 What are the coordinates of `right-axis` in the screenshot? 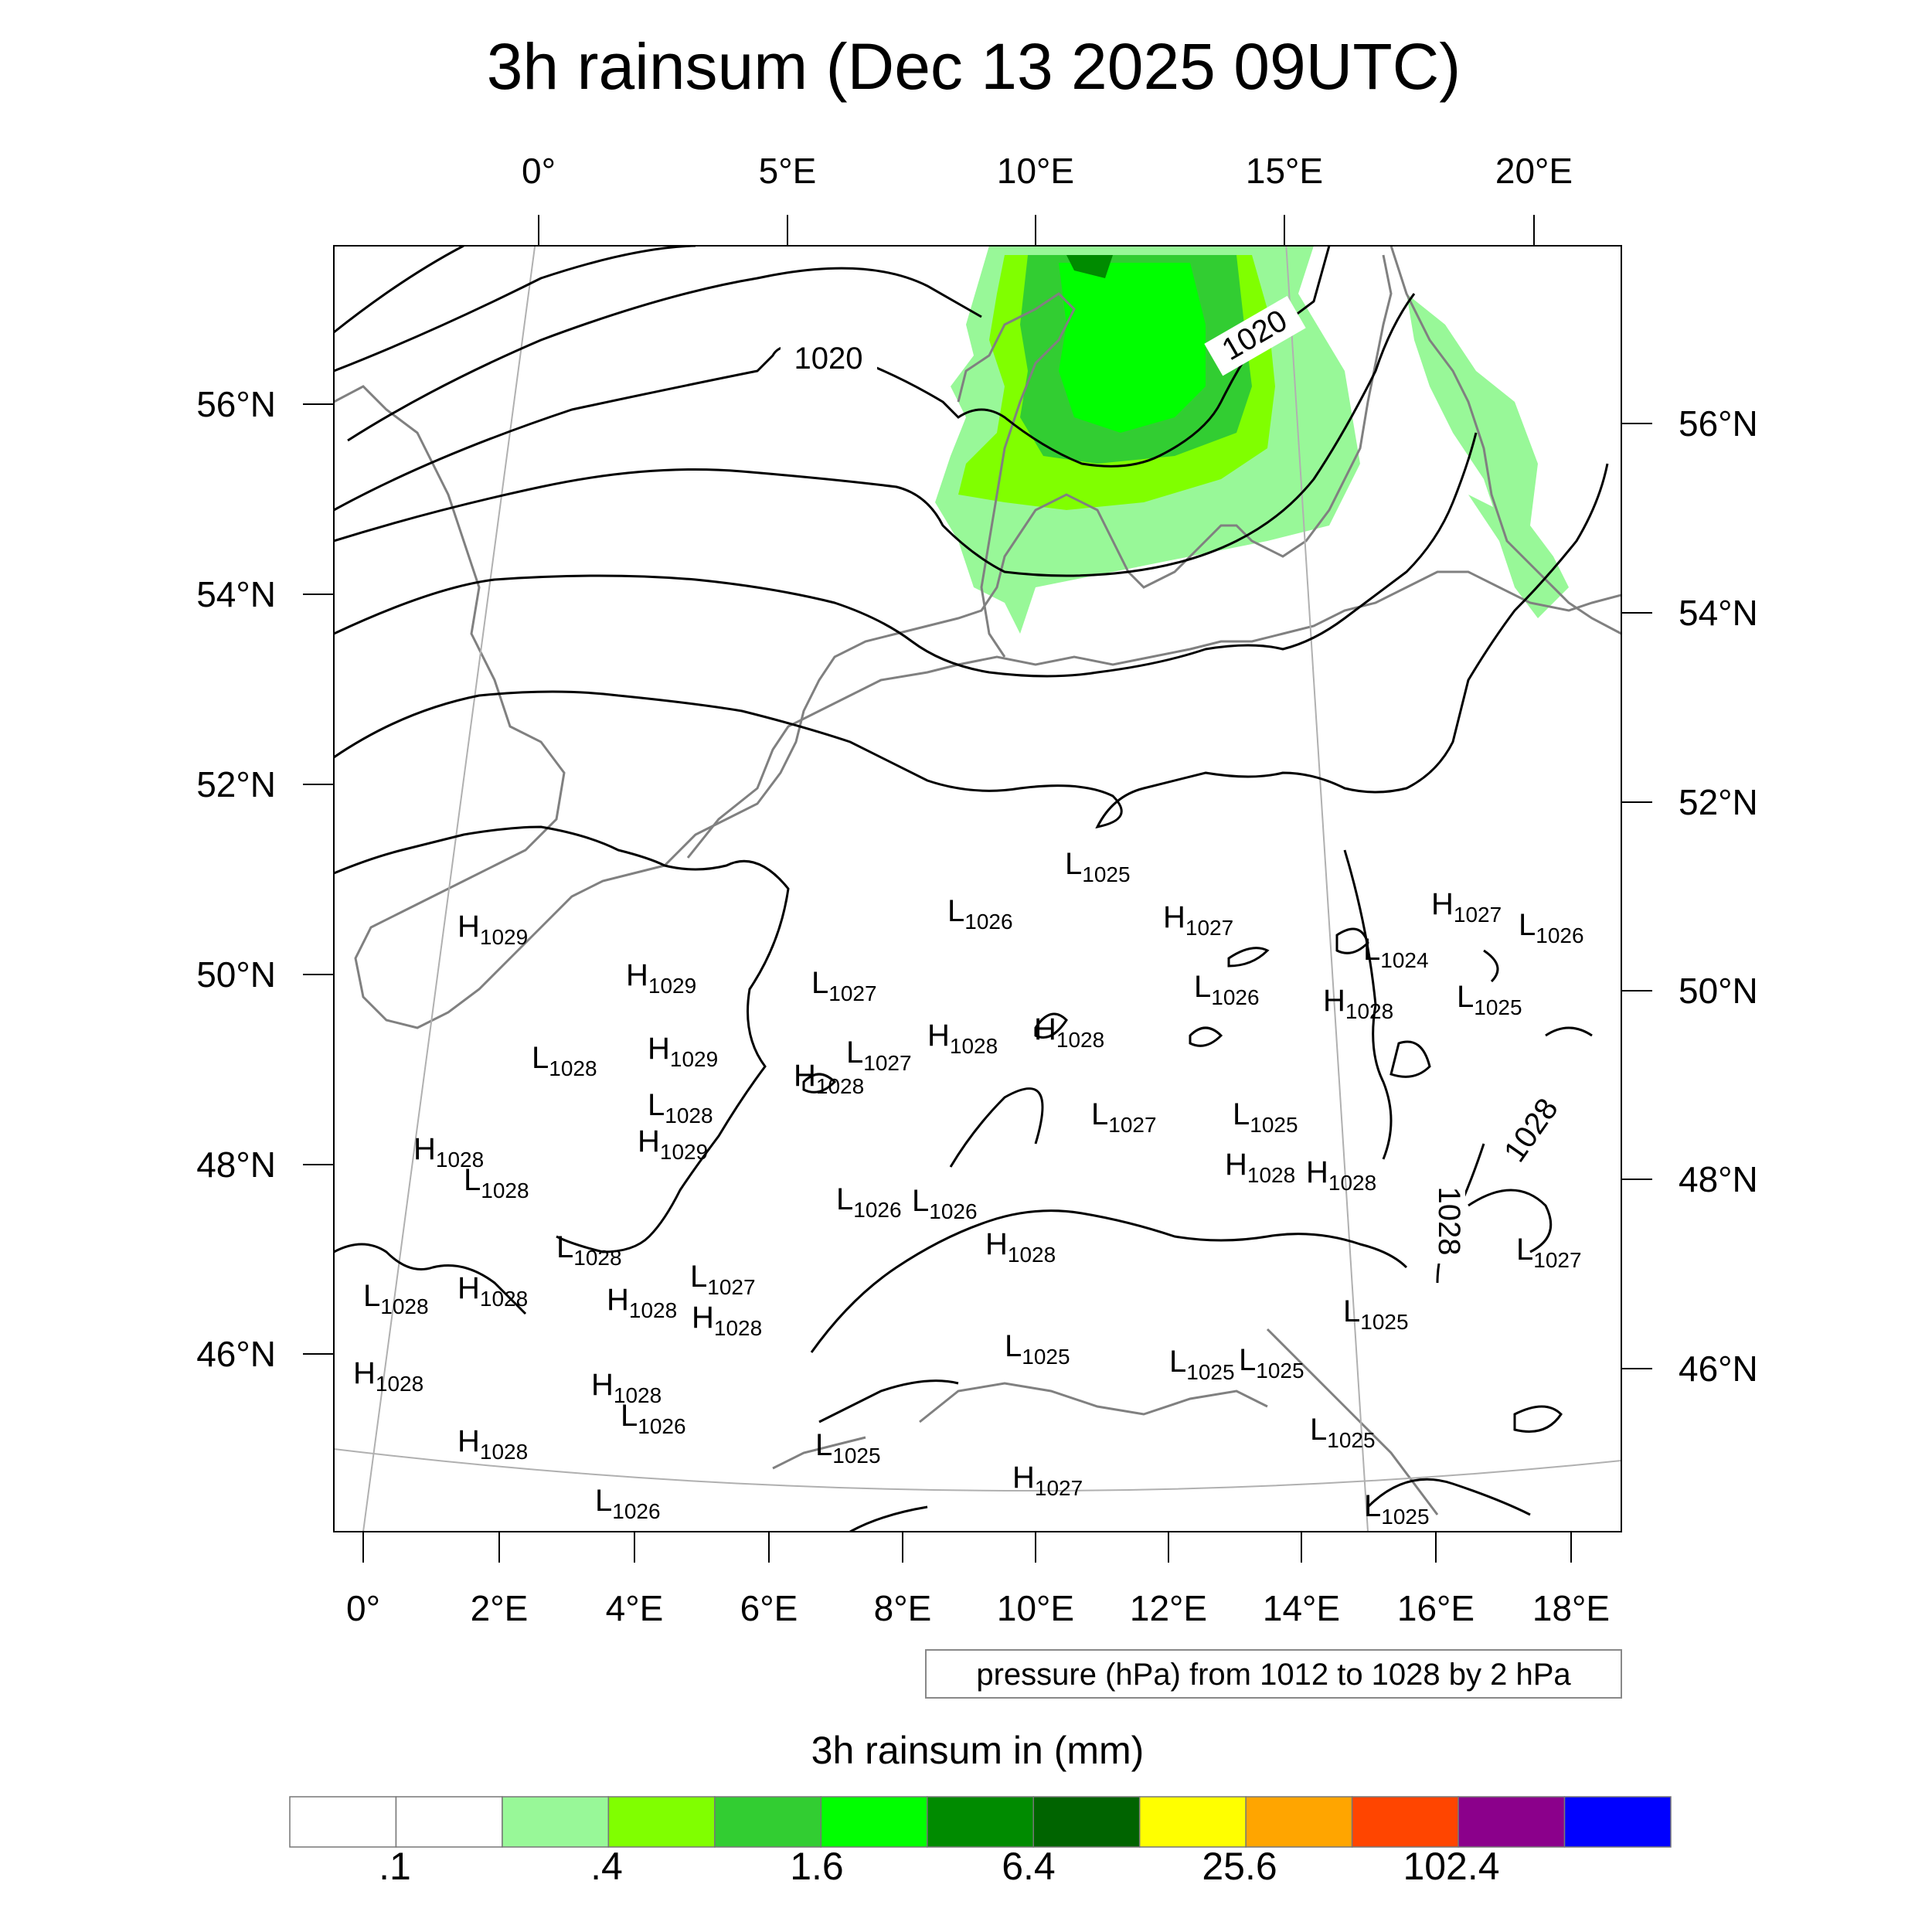 It's located at (1637, 896).